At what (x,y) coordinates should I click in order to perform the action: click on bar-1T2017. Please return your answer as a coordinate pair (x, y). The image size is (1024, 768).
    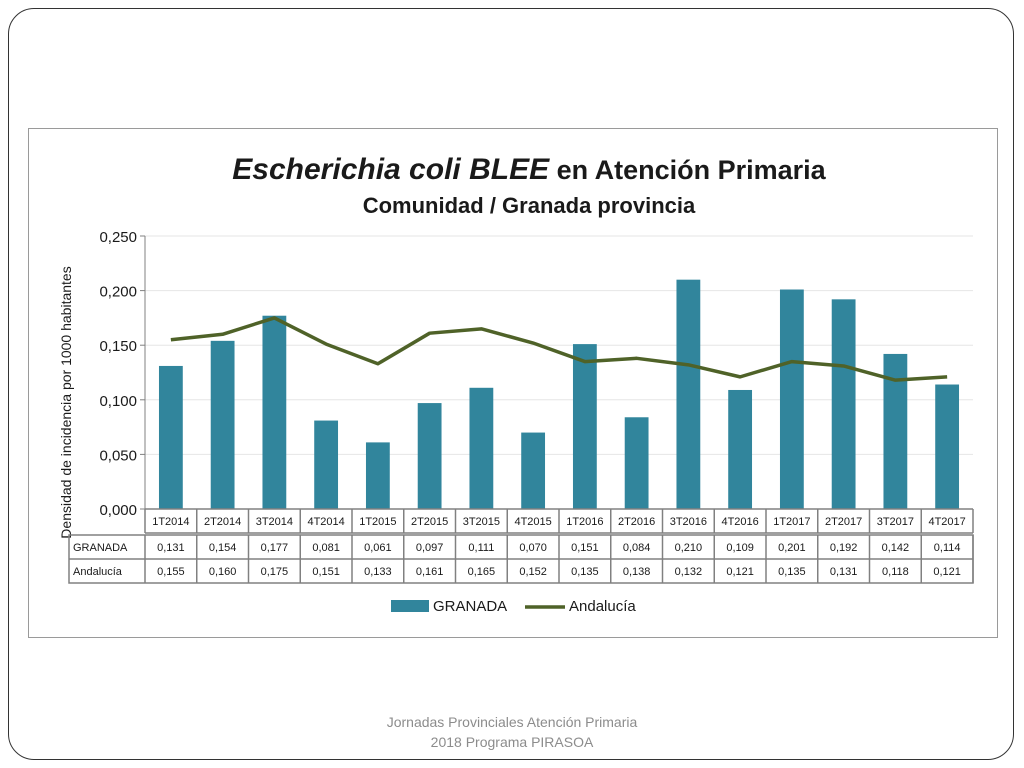
    Looking at the image, I should click on (791, 399).